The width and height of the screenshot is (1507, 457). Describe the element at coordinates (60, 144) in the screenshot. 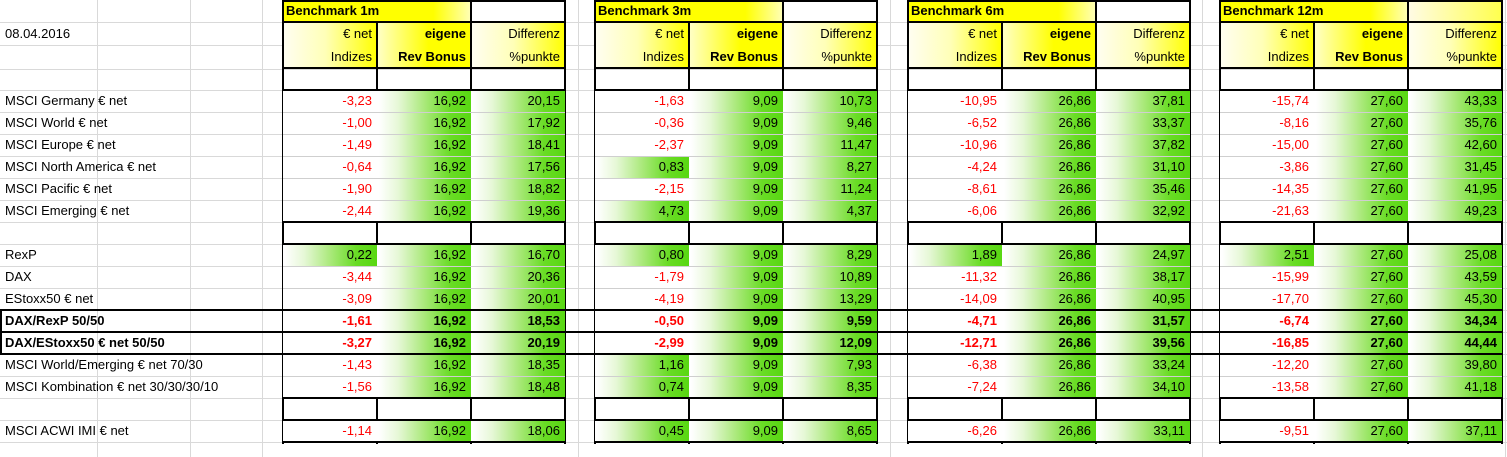

I see `row-label-cell: MSCI Europe € net` at that location.